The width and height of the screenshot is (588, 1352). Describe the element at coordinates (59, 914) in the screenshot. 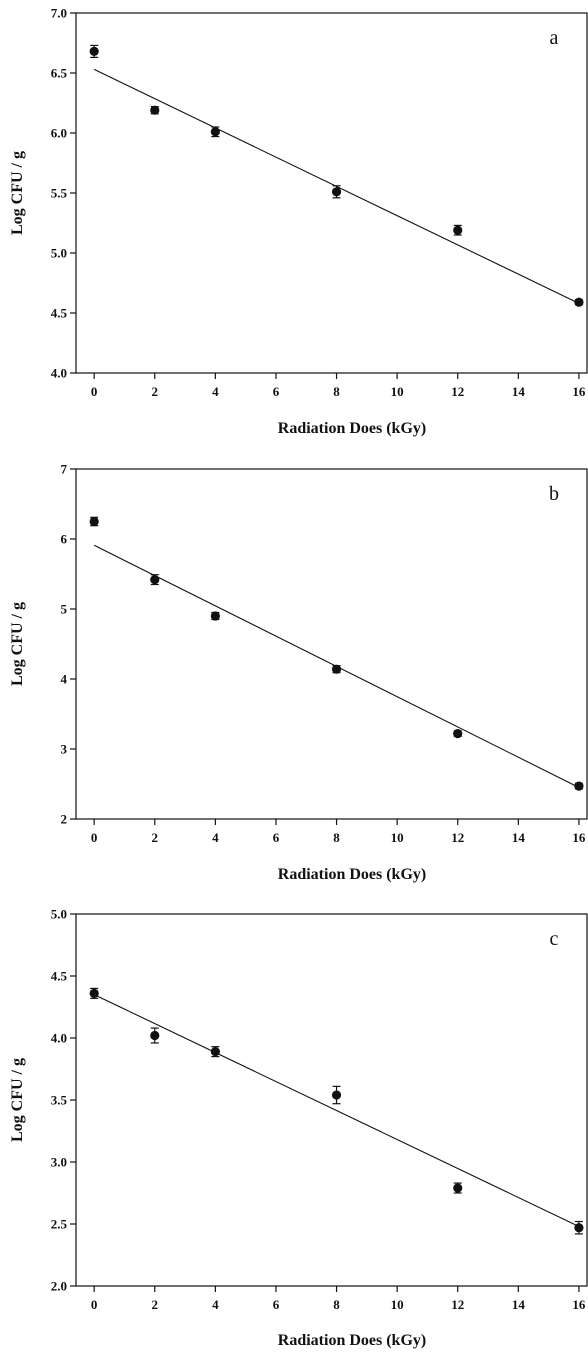

I see `y-tick-label-c-6: 5.0` at that location.